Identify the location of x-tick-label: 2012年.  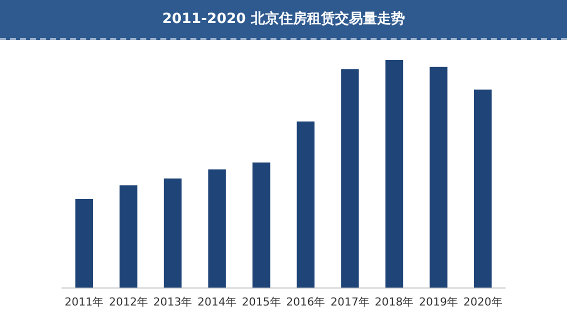
(128, 301).